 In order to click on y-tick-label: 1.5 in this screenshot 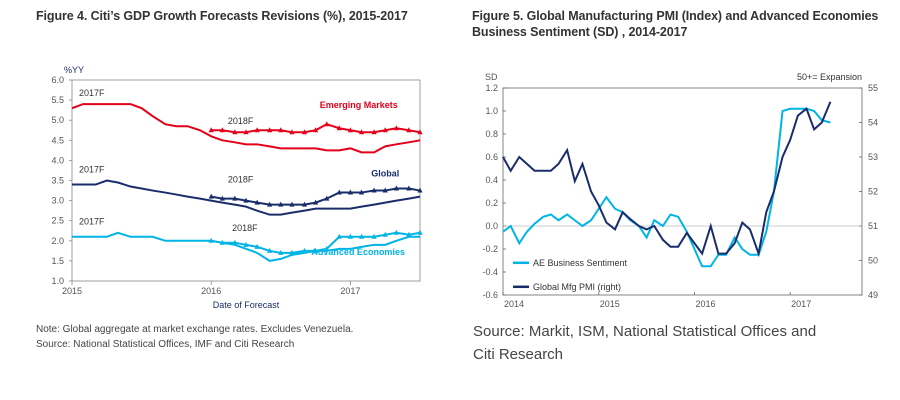, I will do `click(57, 261)`.